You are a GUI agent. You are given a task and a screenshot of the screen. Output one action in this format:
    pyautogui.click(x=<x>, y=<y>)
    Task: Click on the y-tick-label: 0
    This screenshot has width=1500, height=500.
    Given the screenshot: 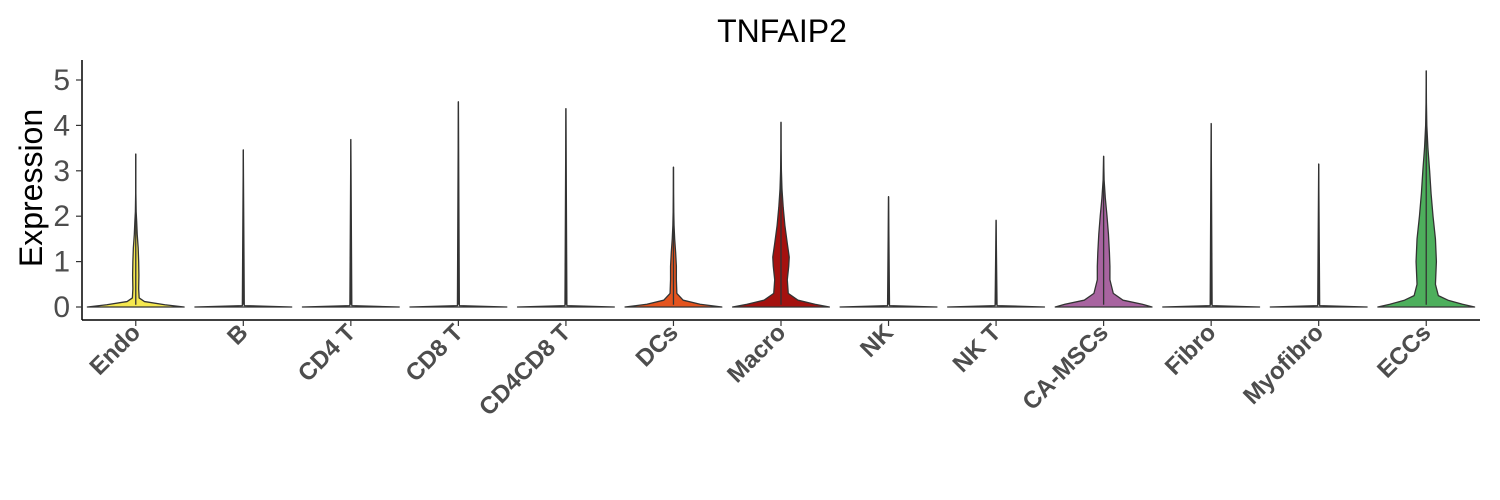 What is the action you would take?
    pyautogui.click(x=61, y=307)
    